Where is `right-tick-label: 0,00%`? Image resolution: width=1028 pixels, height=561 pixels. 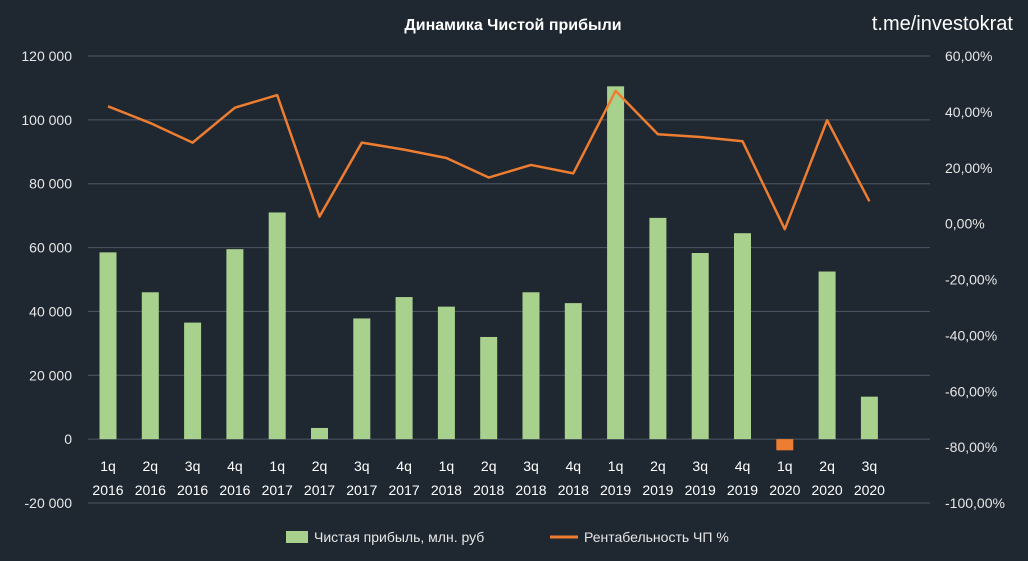 right-tick-label: 0,00% is located at coordinates (965, 224).